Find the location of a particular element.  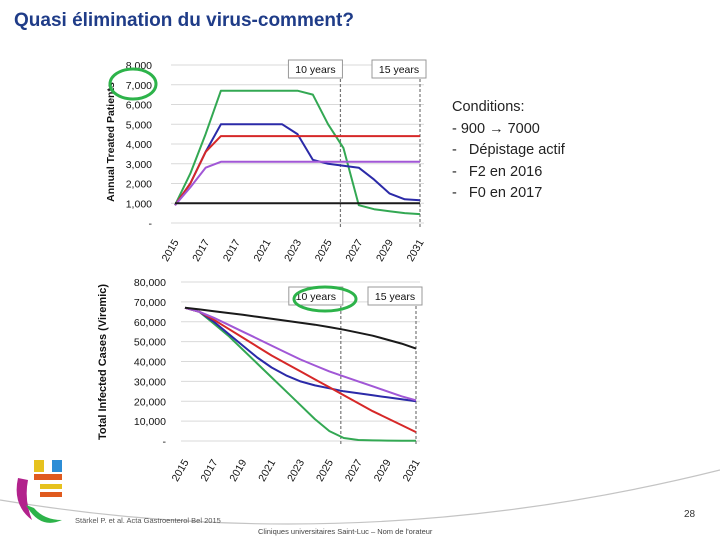

condition-line: - Dépistage actif is located at coordinates (508, 150).